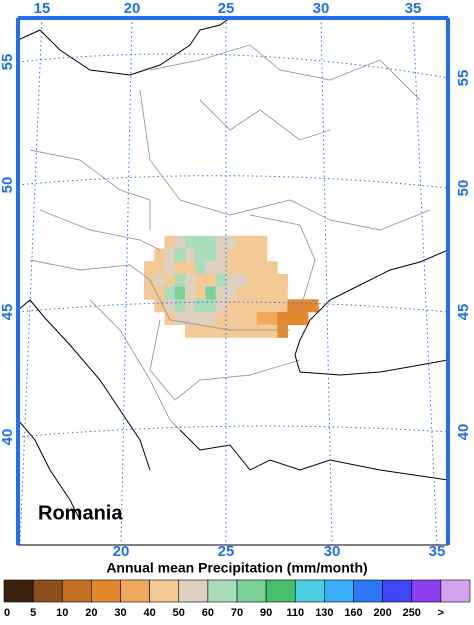 The image size is (474, 625). I want to click on top-tick-label: 35, so click(413, 8).